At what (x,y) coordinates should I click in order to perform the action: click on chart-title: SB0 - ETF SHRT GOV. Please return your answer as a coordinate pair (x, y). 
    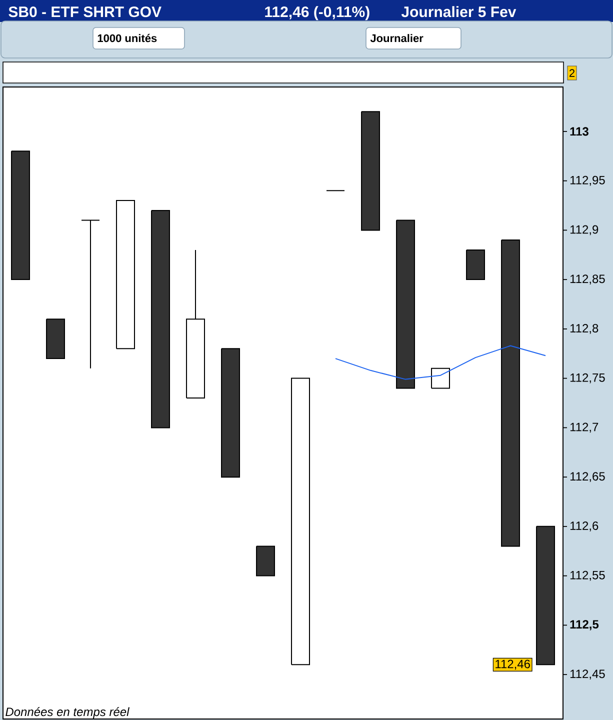
    Looking at the image, I should click on (85, 12).